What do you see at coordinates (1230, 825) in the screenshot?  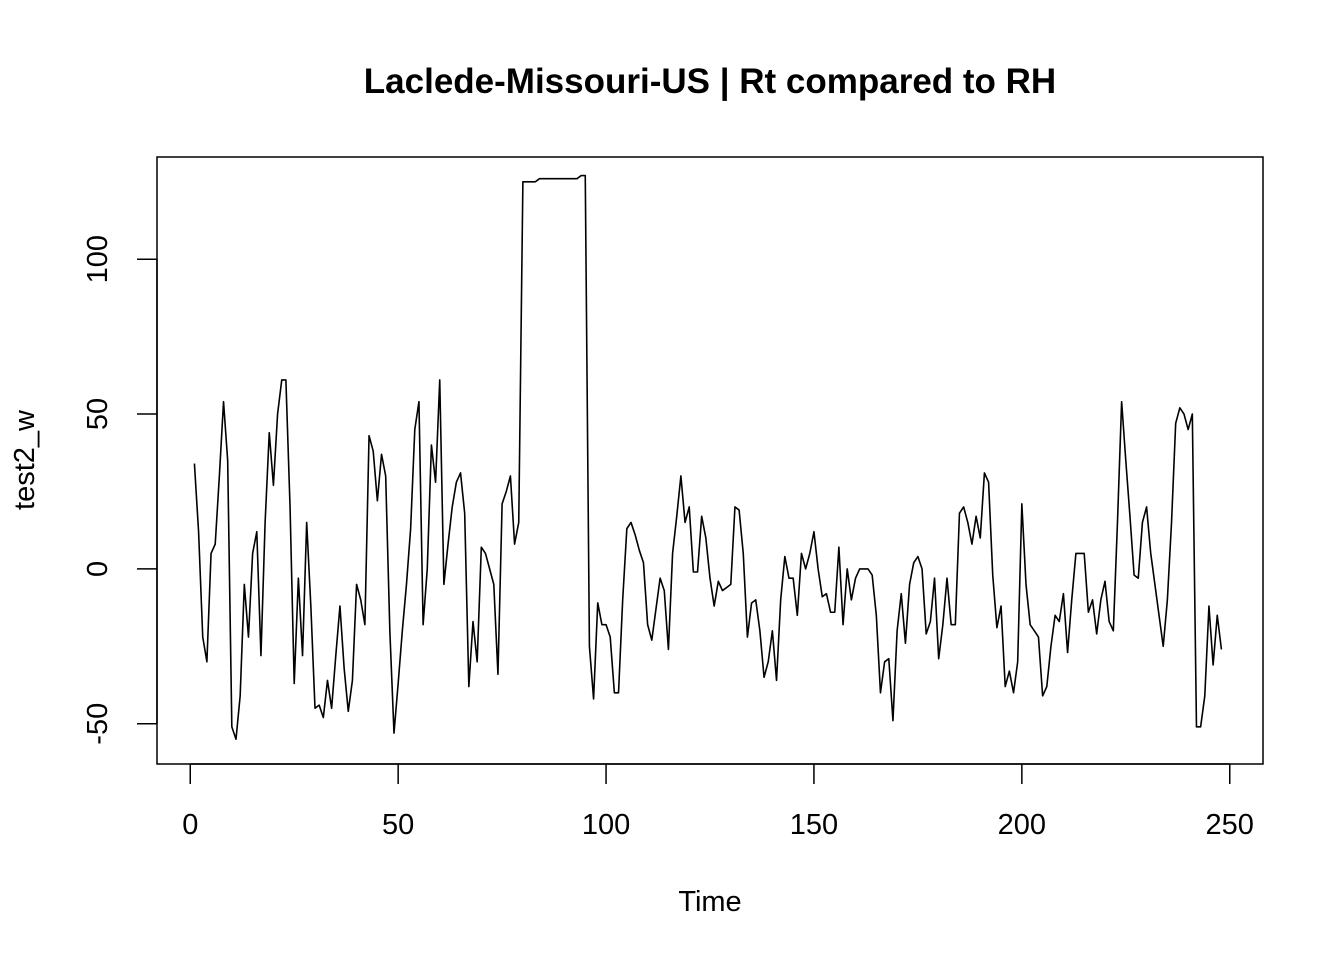 I see `x-tick-label: 250` at bounding box center [1230, 825].